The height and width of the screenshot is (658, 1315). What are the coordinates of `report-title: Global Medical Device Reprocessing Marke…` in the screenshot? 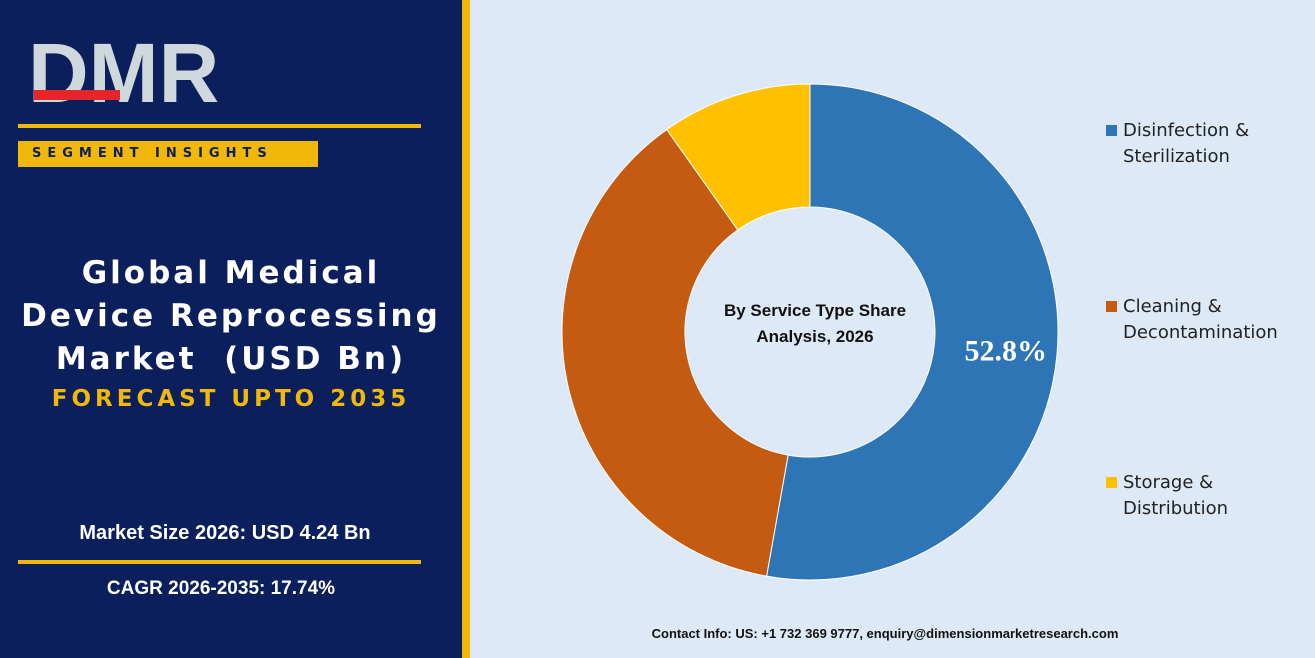 It's located at (231, 316).